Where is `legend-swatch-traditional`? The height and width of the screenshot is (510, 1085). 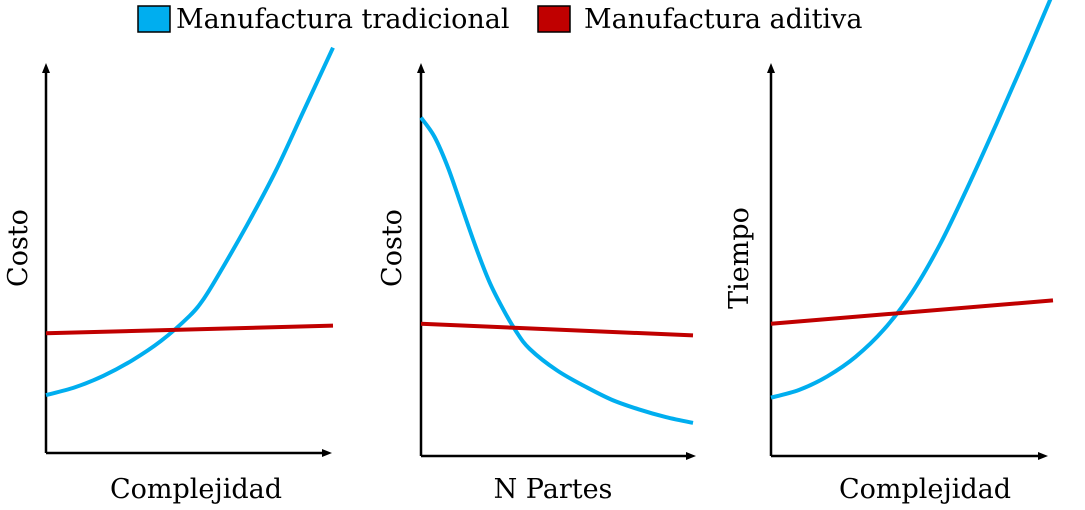
legend-swatch-traditional is located at coordinates (154, 19).